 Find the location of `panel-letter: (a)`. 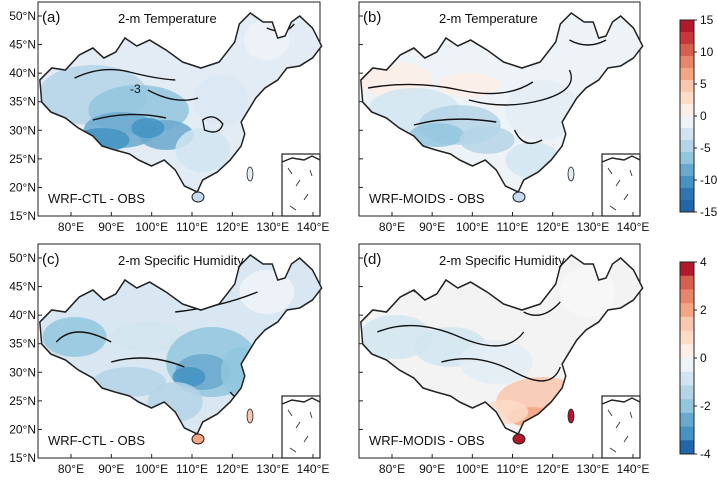

panel-letter: (a) is located at coordinates (51, 17).